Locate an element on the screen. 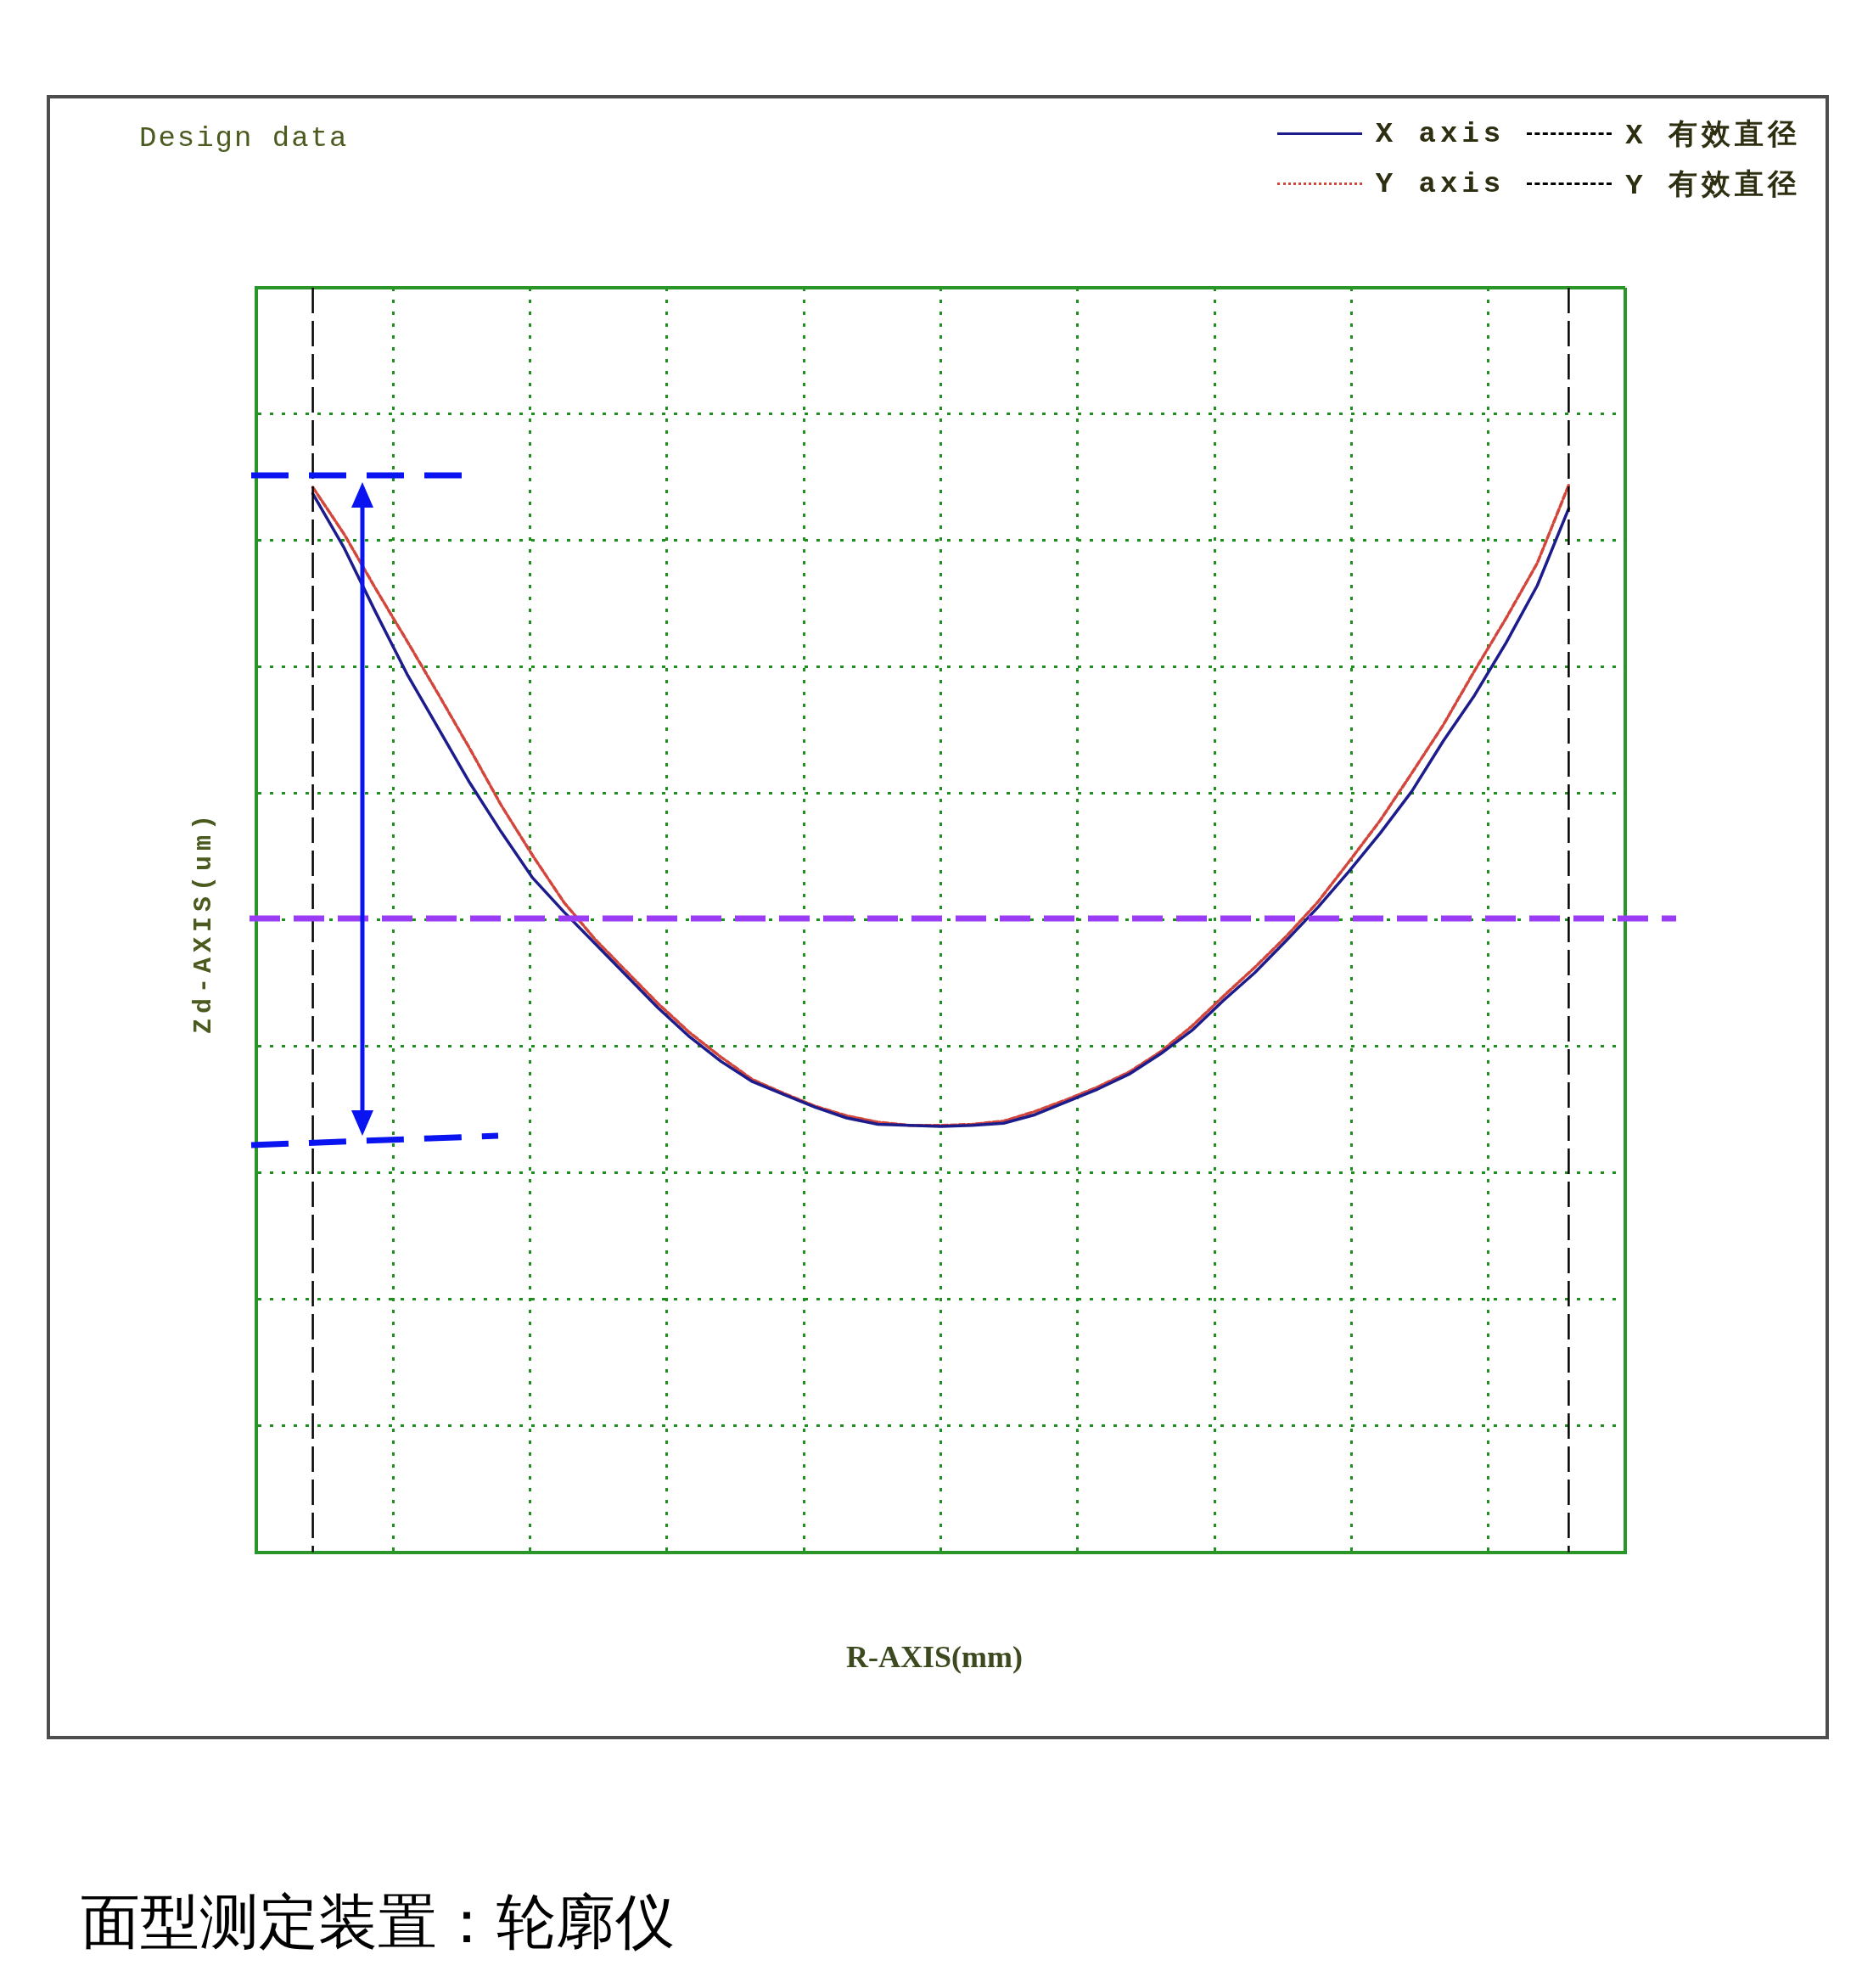  text: Y 有效直径 is located at coordinates (1713, 186).